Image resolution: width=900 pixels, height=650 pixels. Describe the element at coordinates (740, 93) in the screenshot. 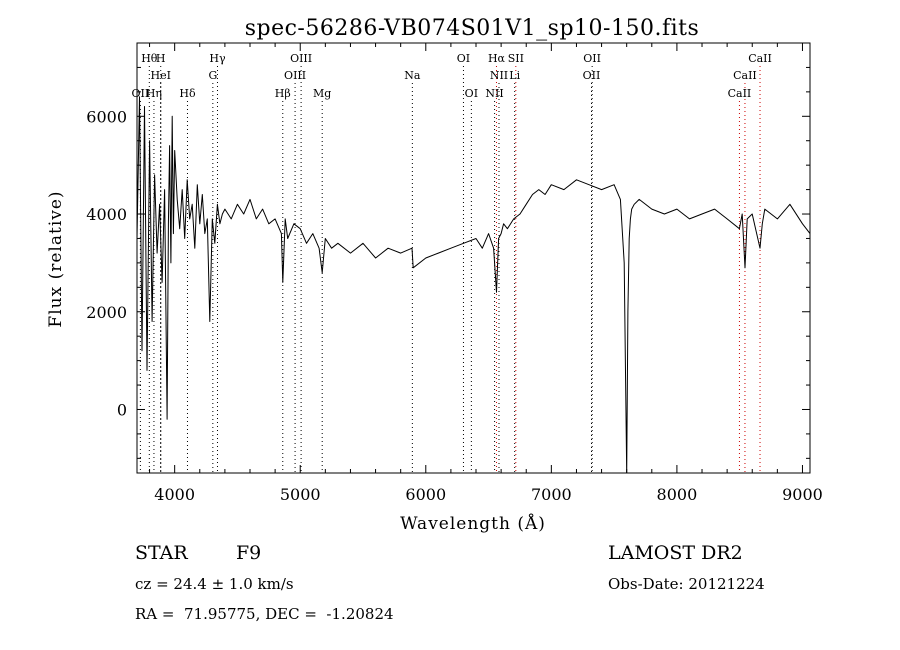

I see `line-label-24: CaII` at that location.